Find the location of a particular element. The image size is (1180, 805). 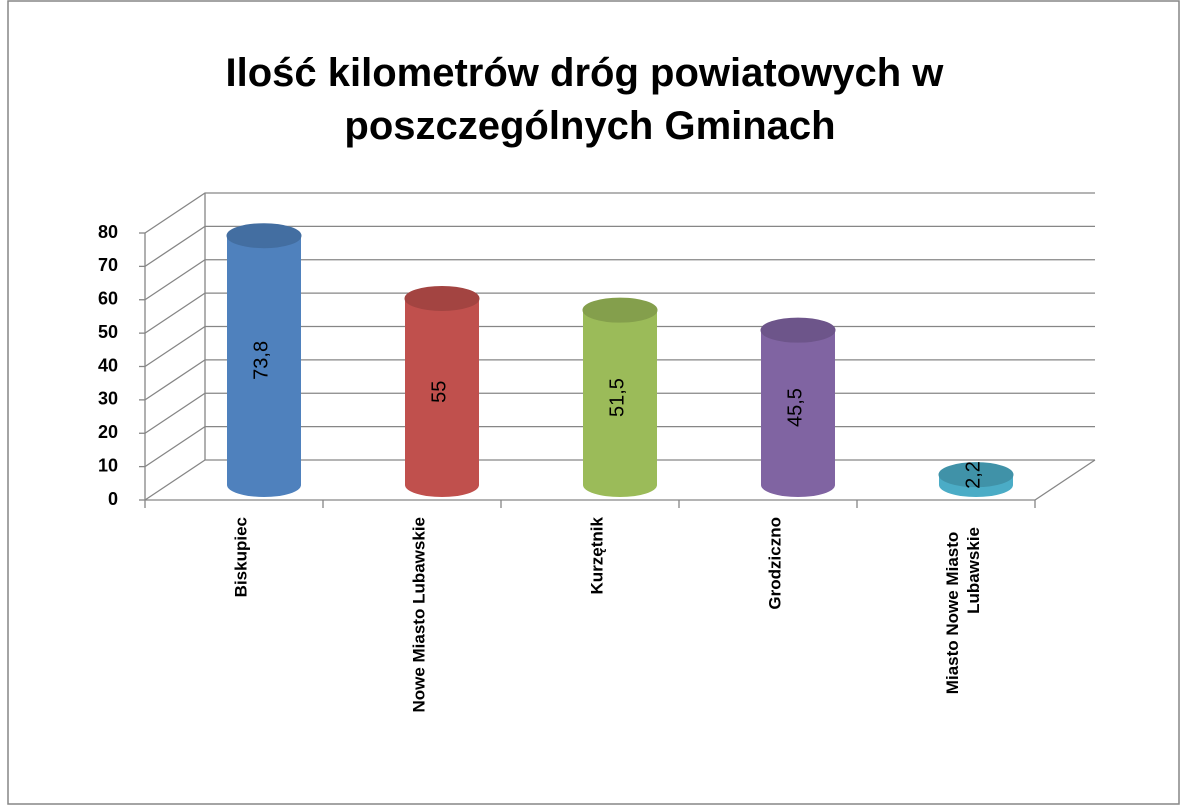

value-label: 73,8 is located at coordinates (261, 360).